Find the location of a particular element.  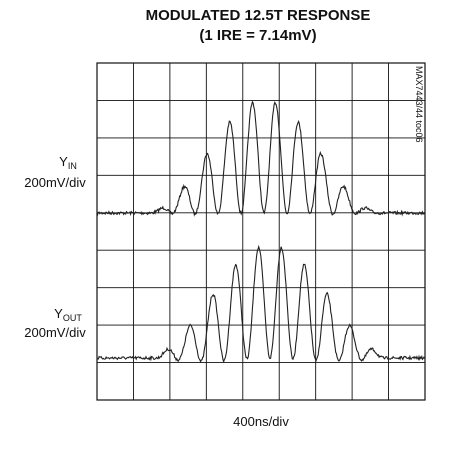

chart-title: MODULATED 12.5T RESPONSE is located at coordinates (258, 15).